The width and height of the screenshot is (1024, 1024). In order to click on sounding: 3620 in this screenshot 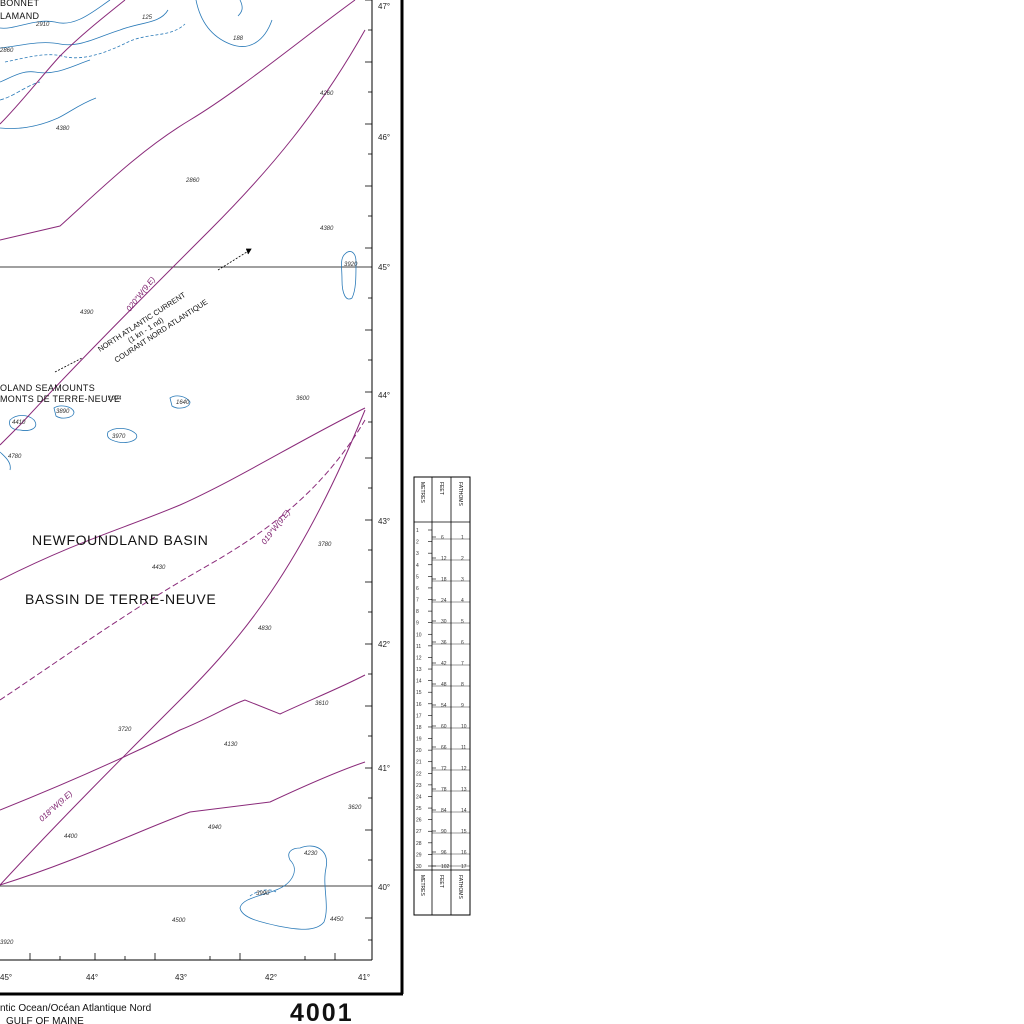, I will do `click(355, 808)`.